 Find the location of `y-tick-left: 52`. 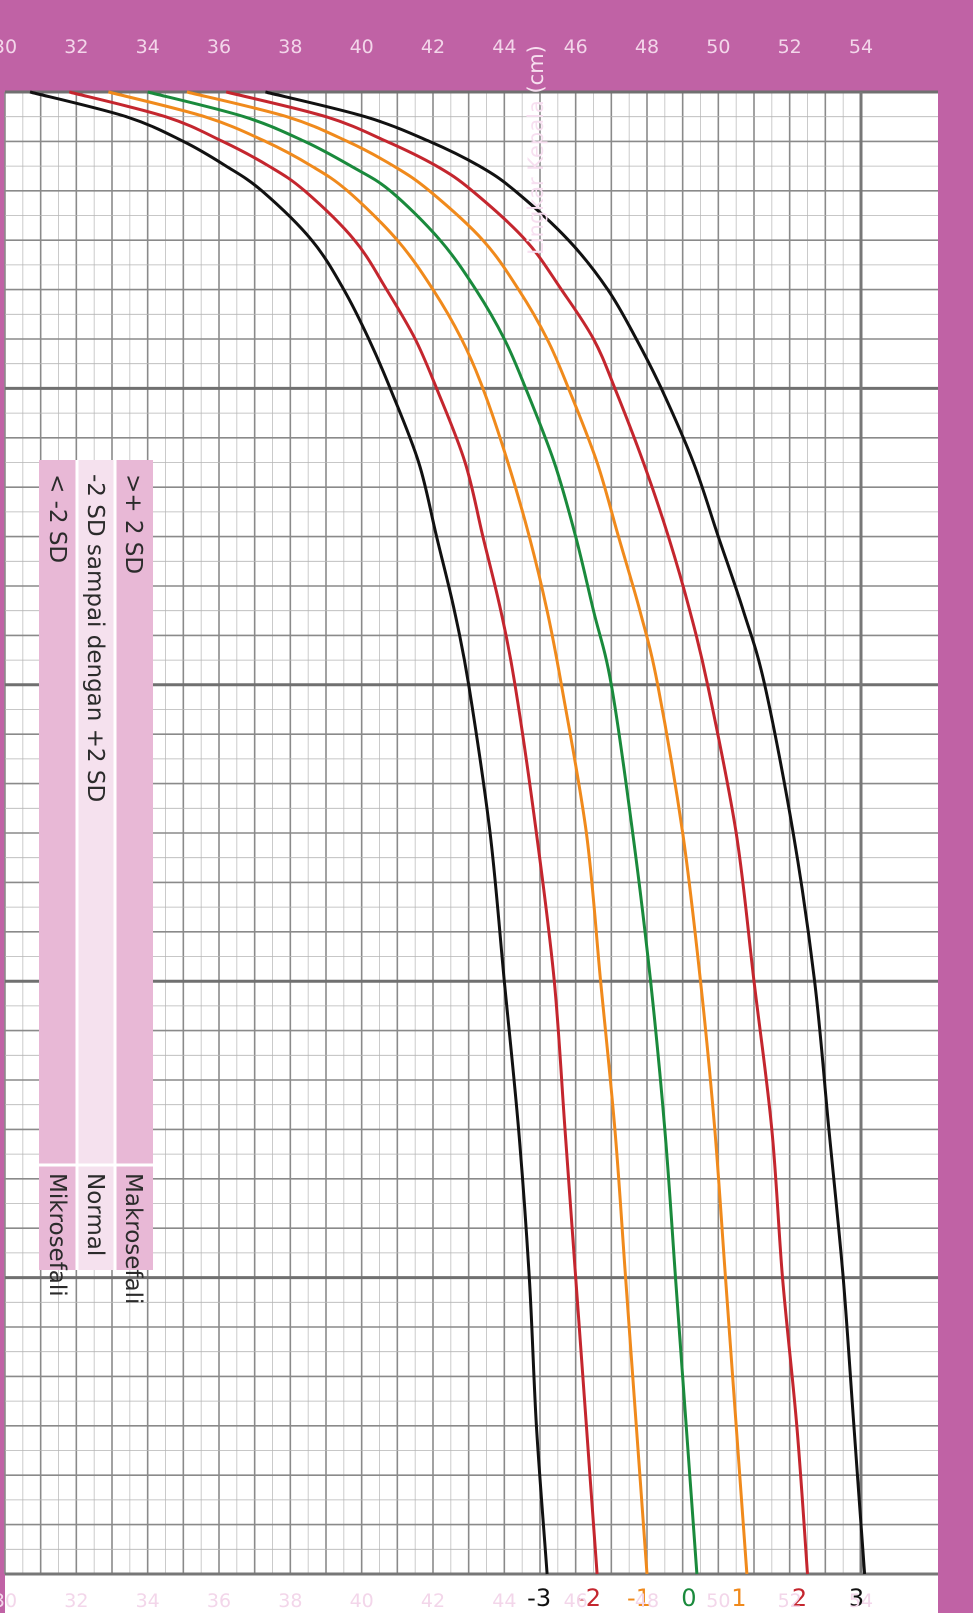

y-tick-left: 52 is located at coordinates (790, 47).